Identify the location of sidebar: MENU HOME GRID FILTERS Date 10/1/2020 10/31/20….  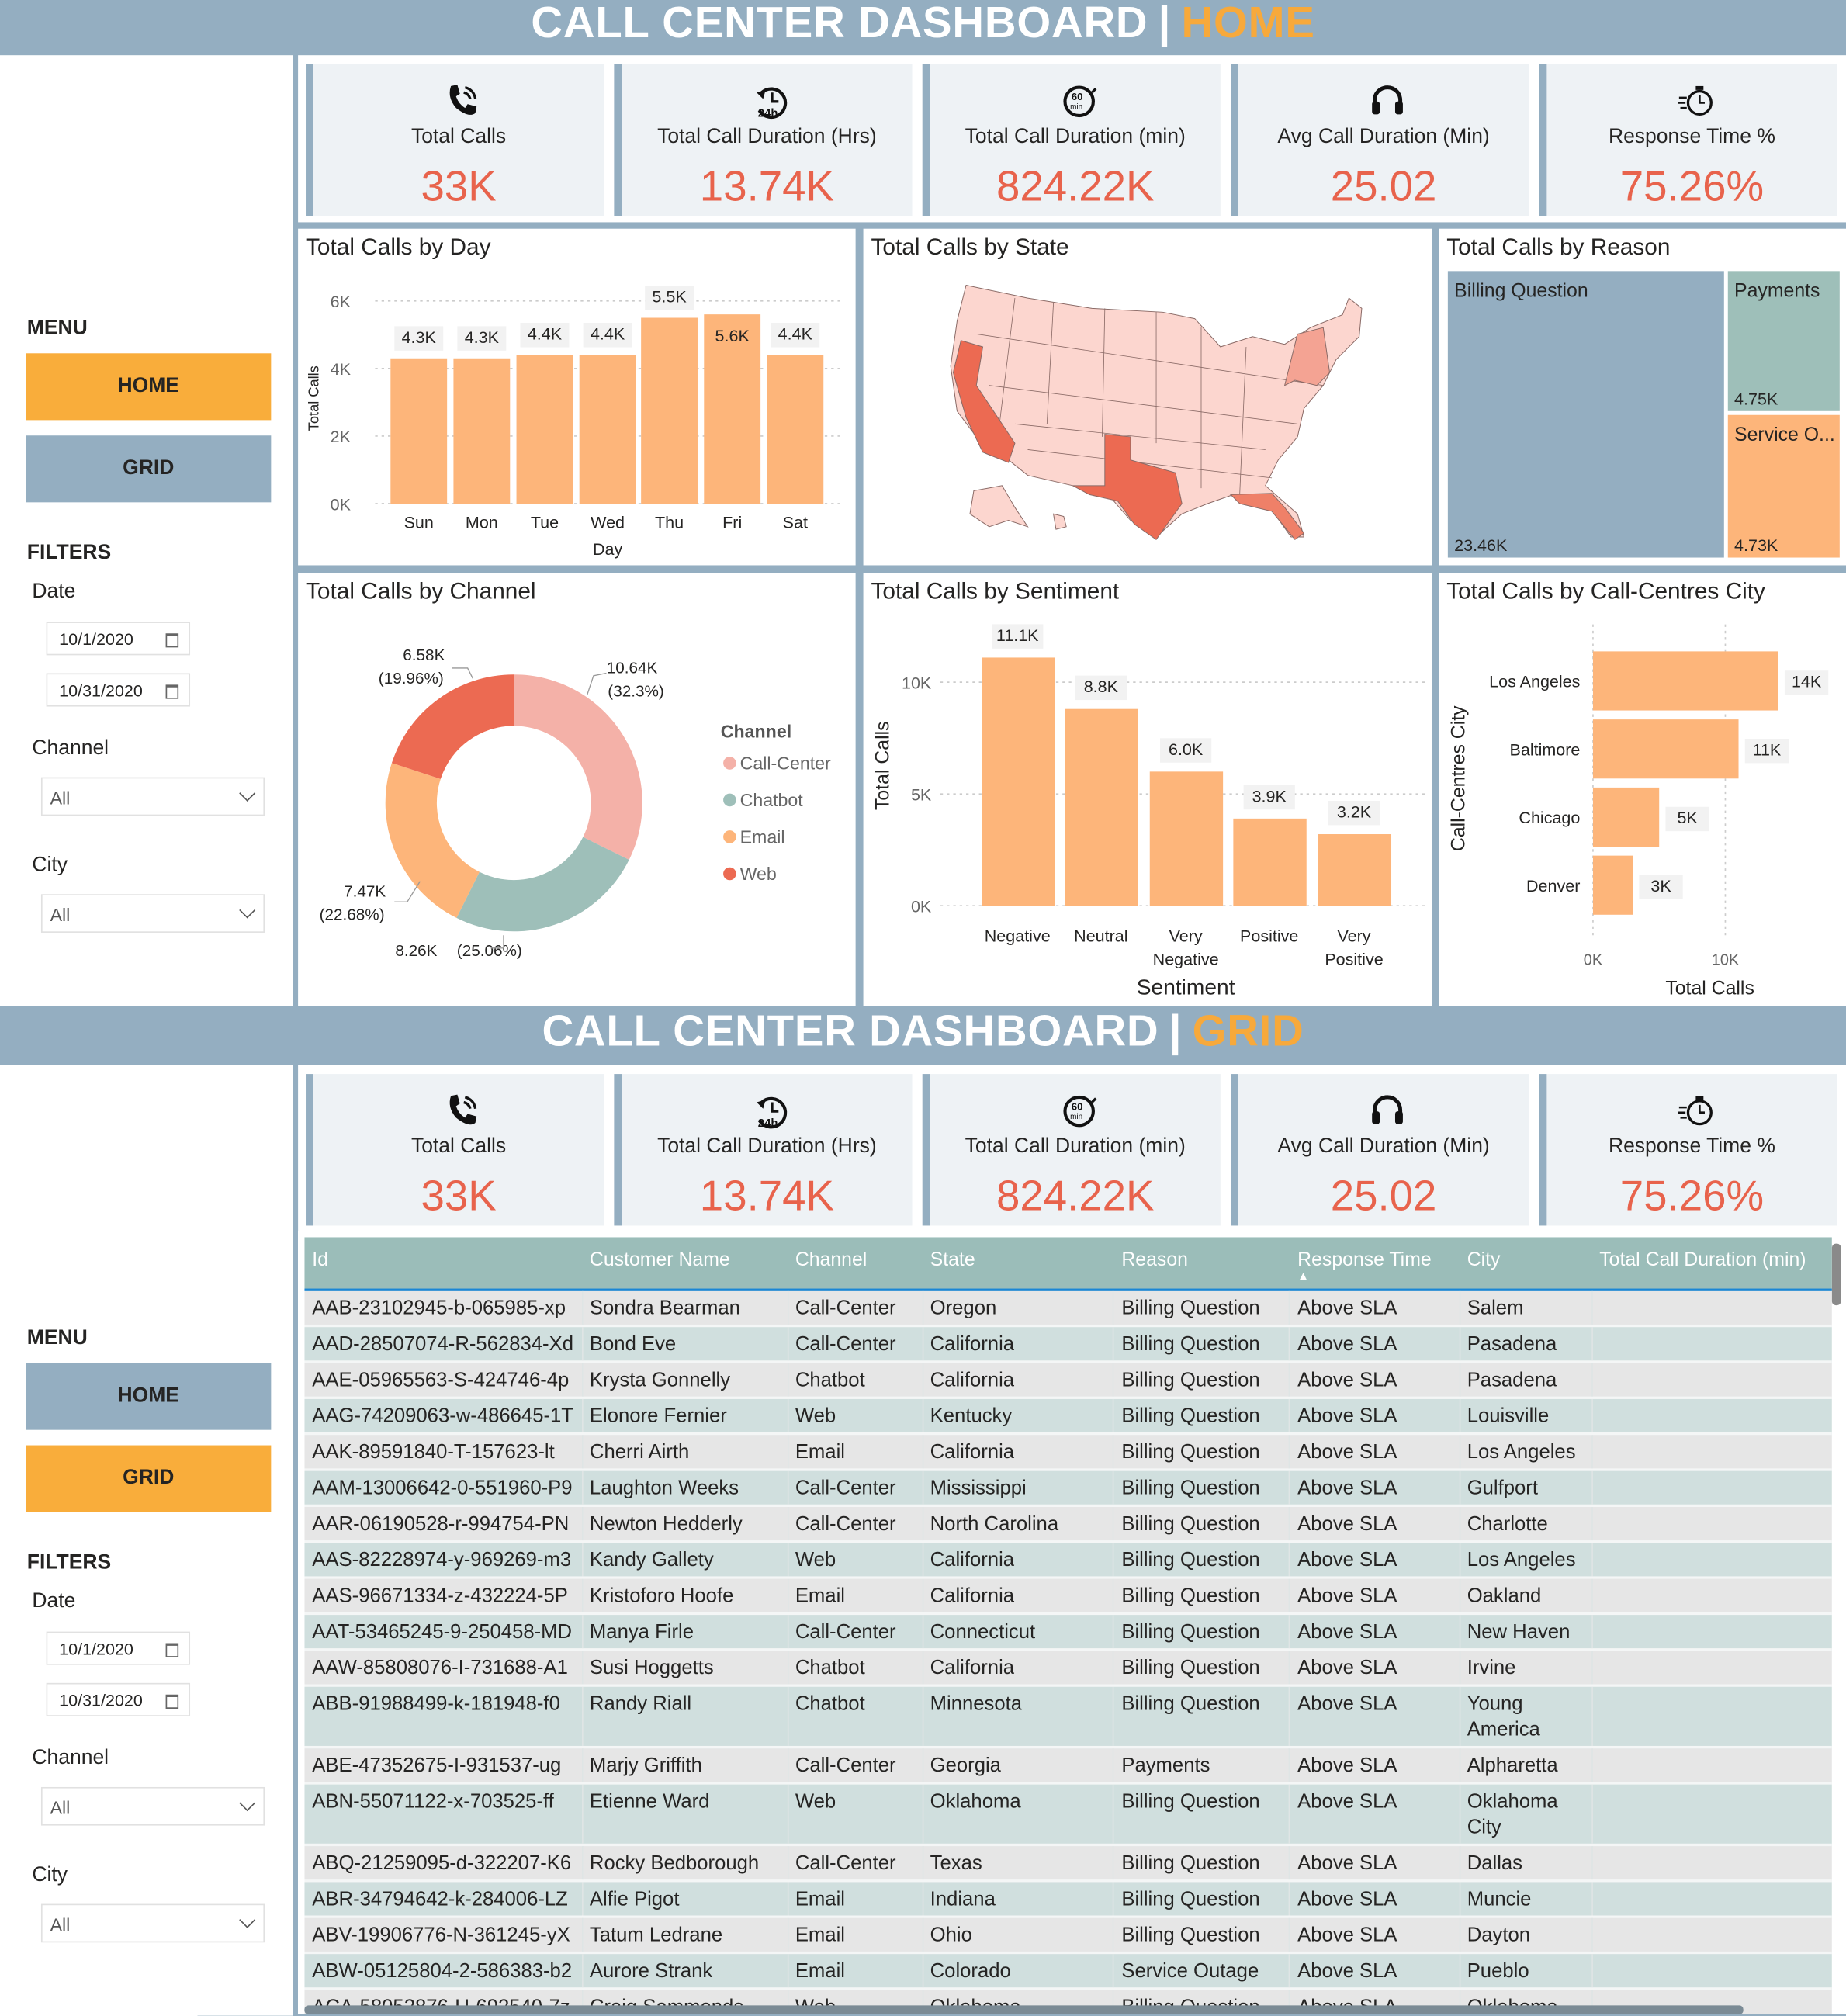
(146, 531).